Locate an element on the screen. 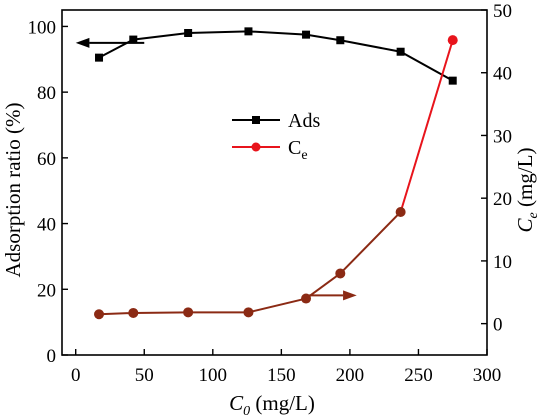 The width and height of the screenshot is (550, 418). arrow-right-axis-head is located at coordinates (350, 295).